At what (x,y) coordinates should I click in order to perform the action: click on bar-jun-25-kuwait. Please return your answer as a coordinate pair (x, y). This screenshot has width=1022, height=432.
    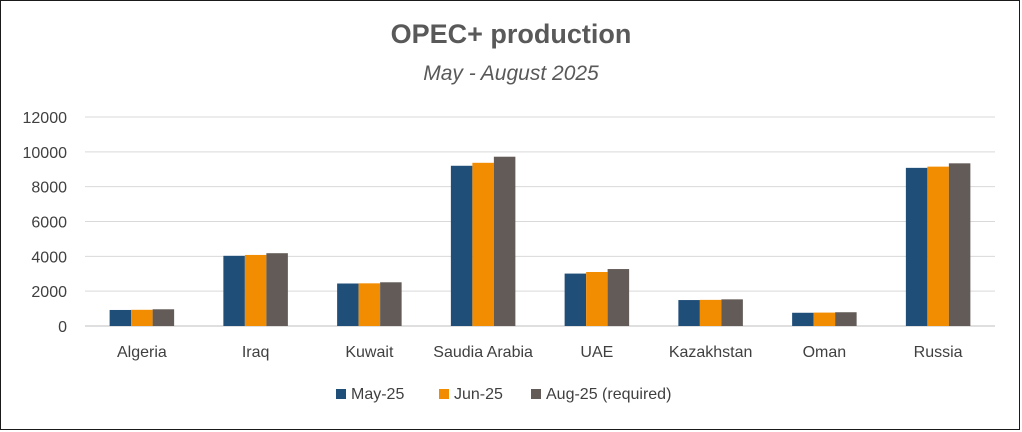
    Looking at the image, I should click on (369, 304).